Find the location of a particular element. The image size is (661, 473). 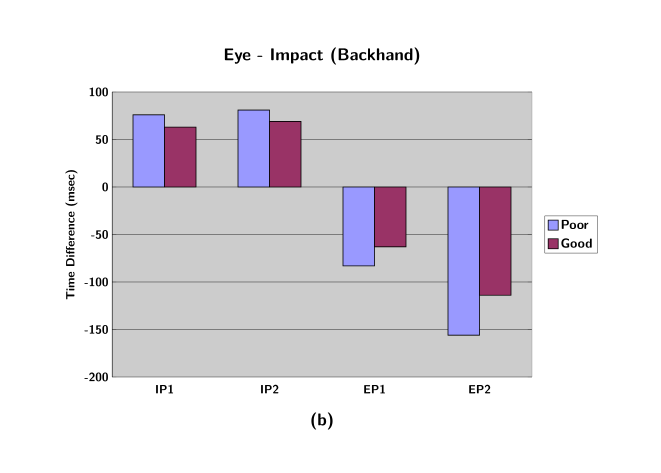

chart-title: Eye - Impact (Backhand) is located at coordinates (322, 55).